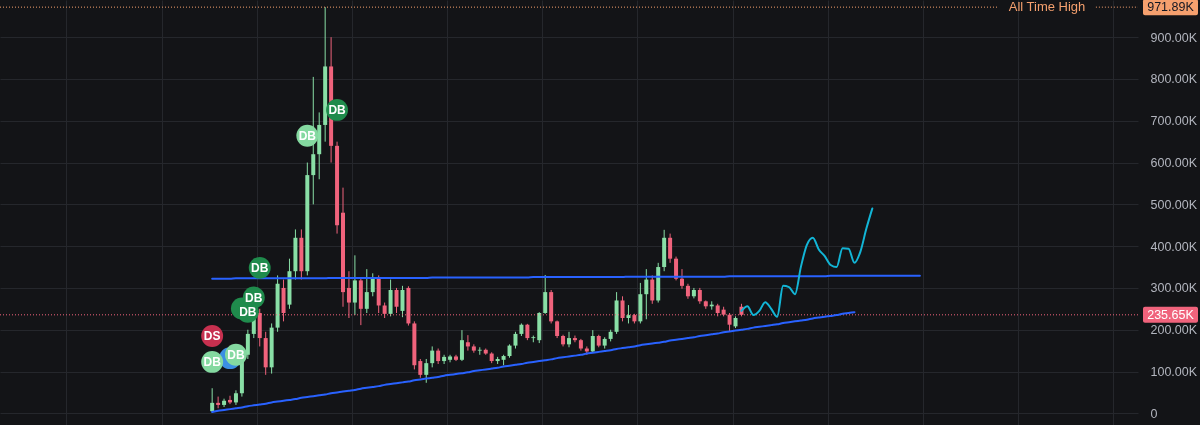  I want to click on y-tick-label: 600.00K, so click(1174, 163).